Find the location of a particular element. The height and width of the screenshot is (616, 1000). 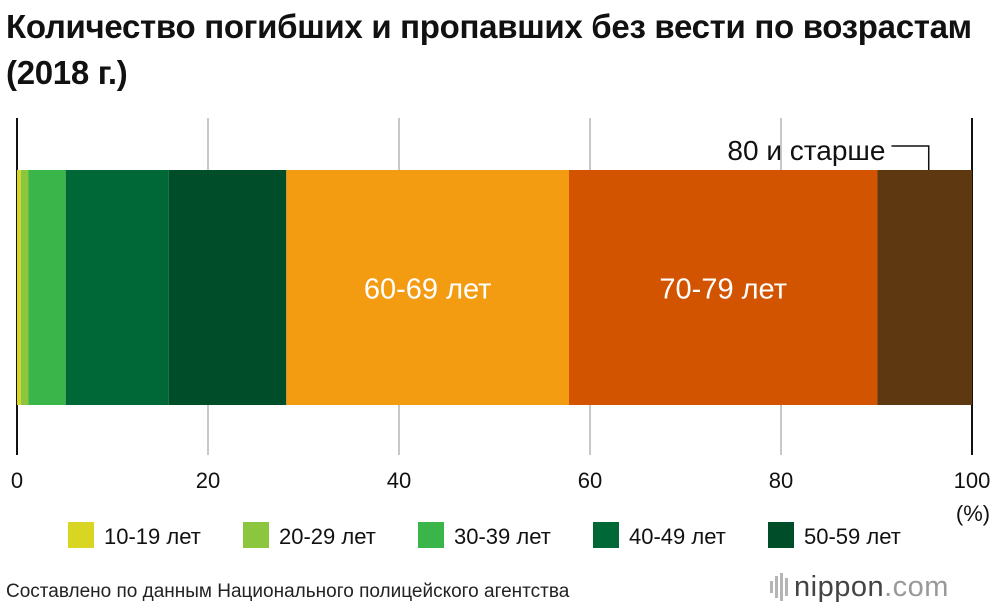

x-tick-label: 20 is located at coordinates (208, 480).